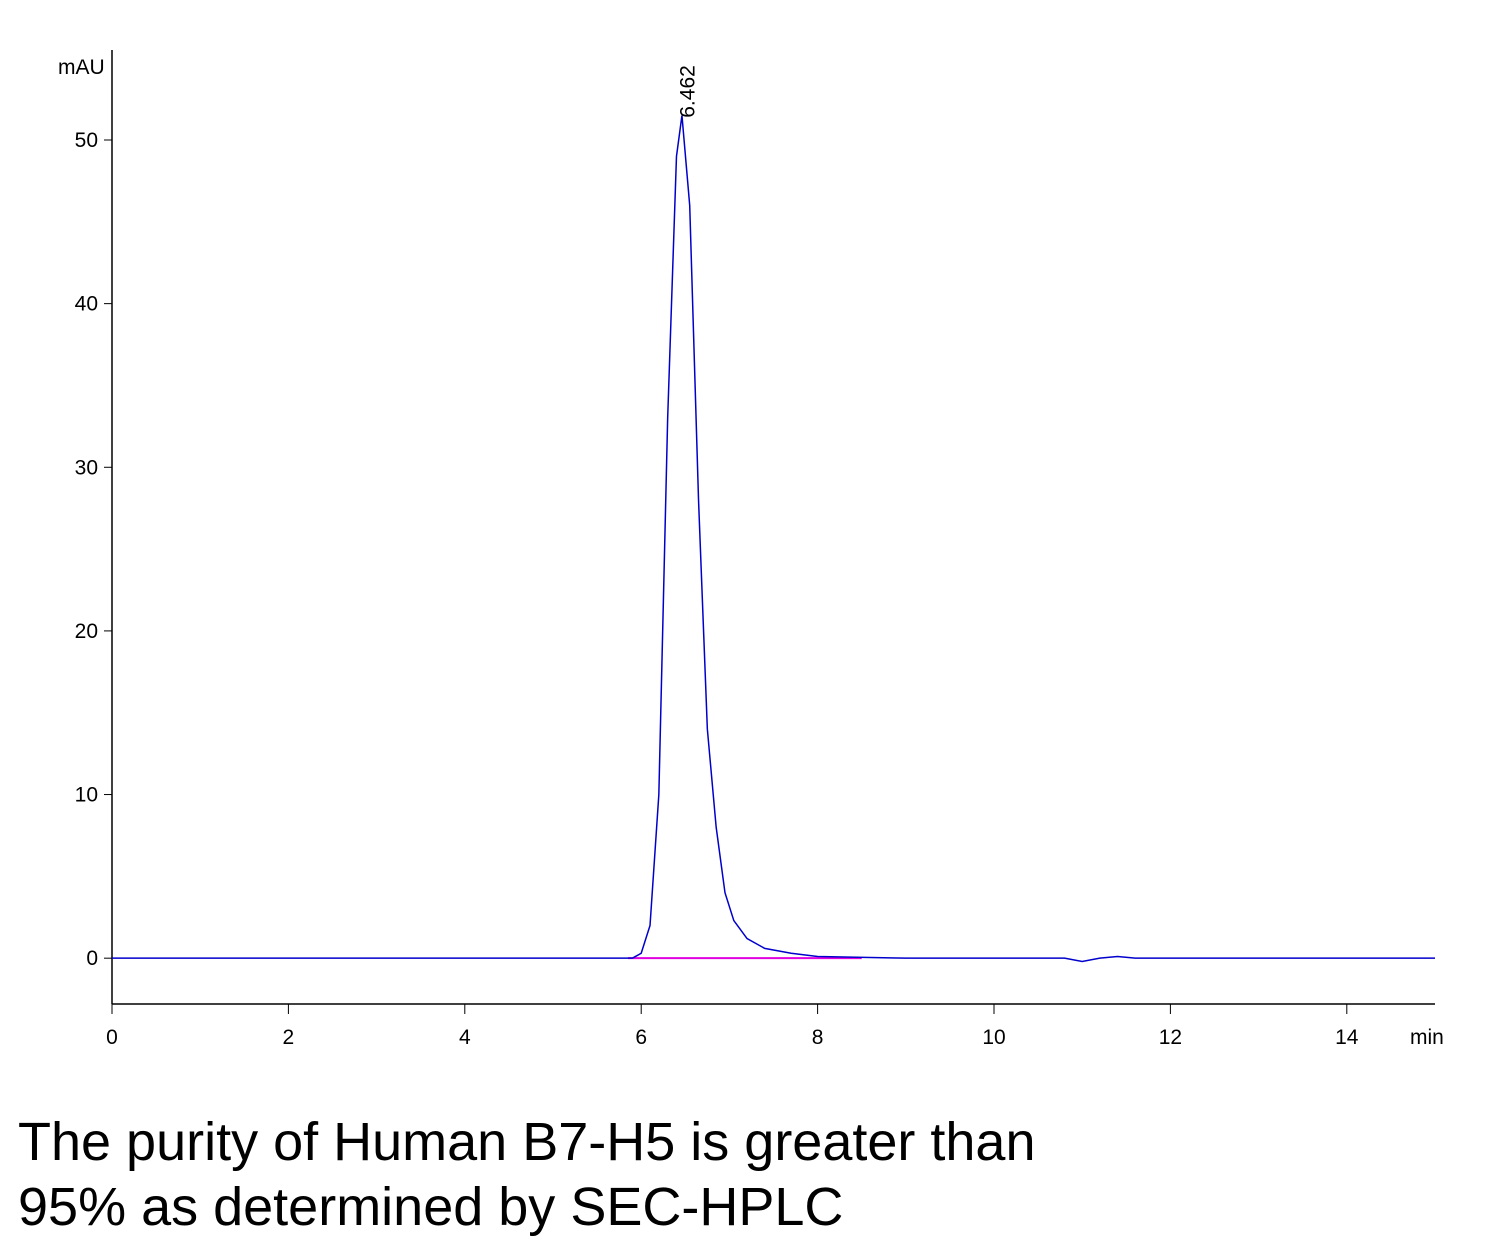 This screenshot has width=1500, height=1252. What do you see at coordinates (465, 1037) in the screenshot?
I see `x-tick-label: 4` at bounding box center [465, 1037].